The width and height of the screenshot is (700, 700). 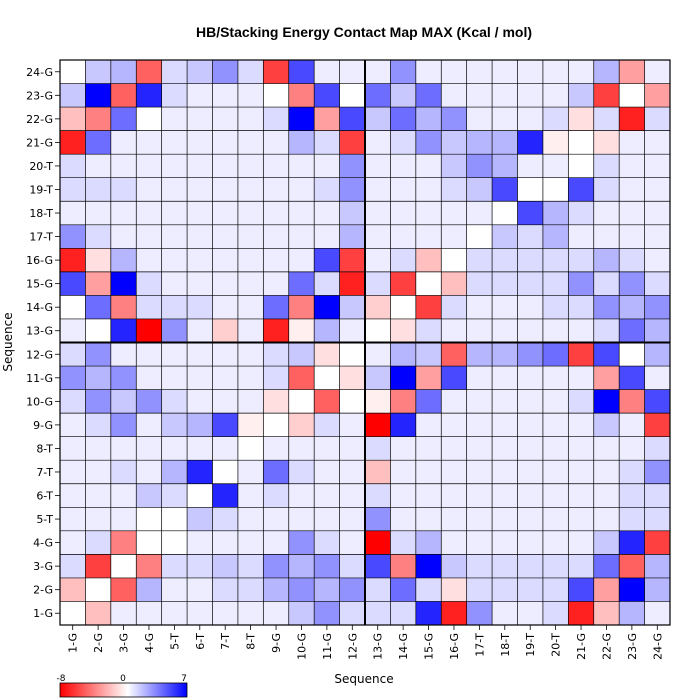 What do you see at coordinates (39, 401) in the screenshot?
I see `y-tick-label: 10-G` at bounding box center [39, 401].